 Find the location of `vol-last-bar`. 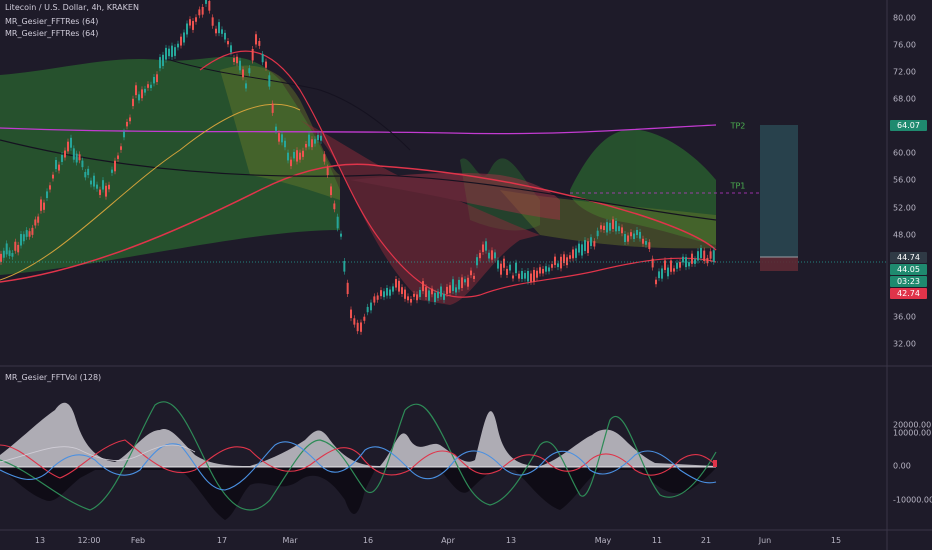

vol-last-bar is located at coordinates (715, 463).